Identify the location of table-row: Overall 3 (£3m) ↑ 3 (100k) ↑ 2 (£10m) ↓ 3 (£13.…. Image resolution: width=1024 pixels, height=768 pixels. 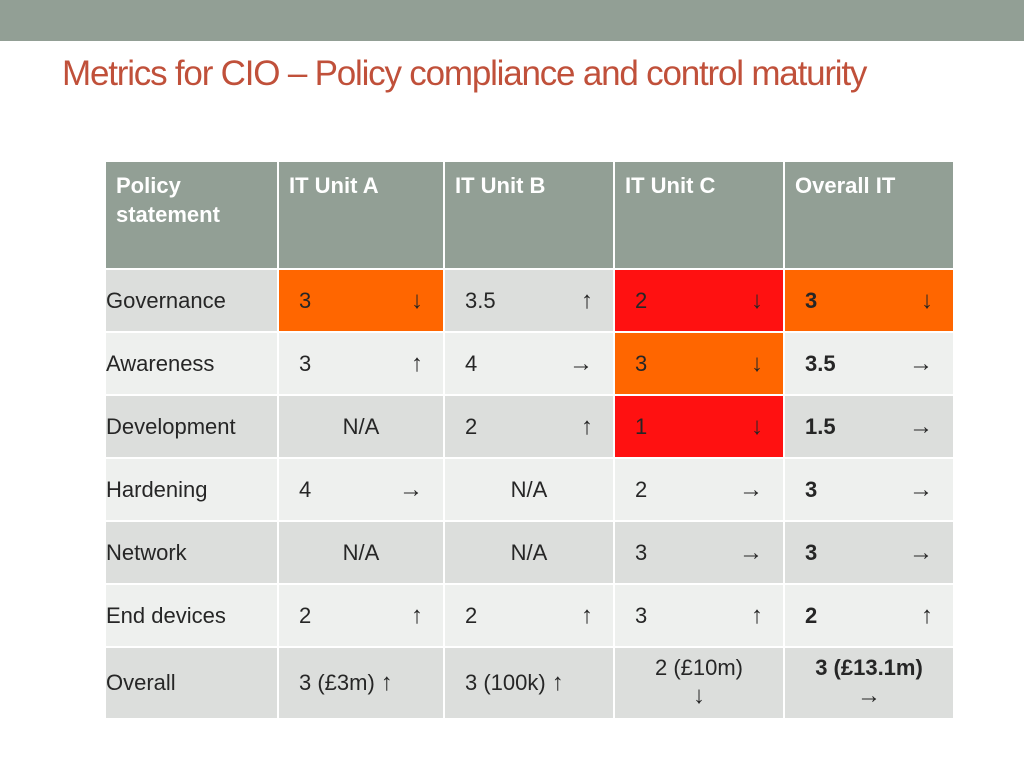
(529, 683).